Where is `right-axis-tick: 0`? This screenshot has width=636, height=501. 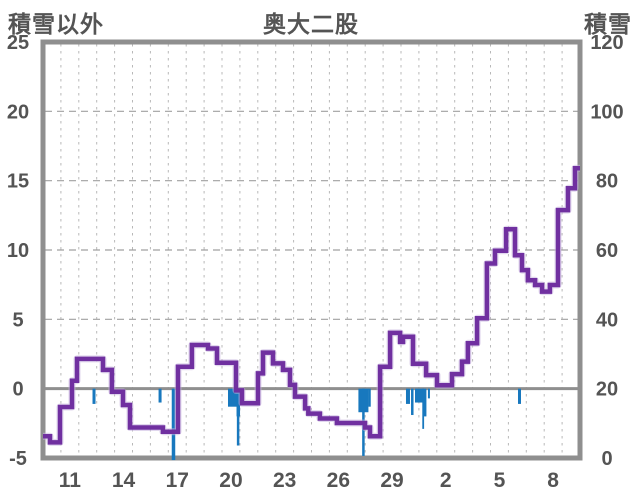 right-axis-tick: 0 is located at coordinates (606, 459).